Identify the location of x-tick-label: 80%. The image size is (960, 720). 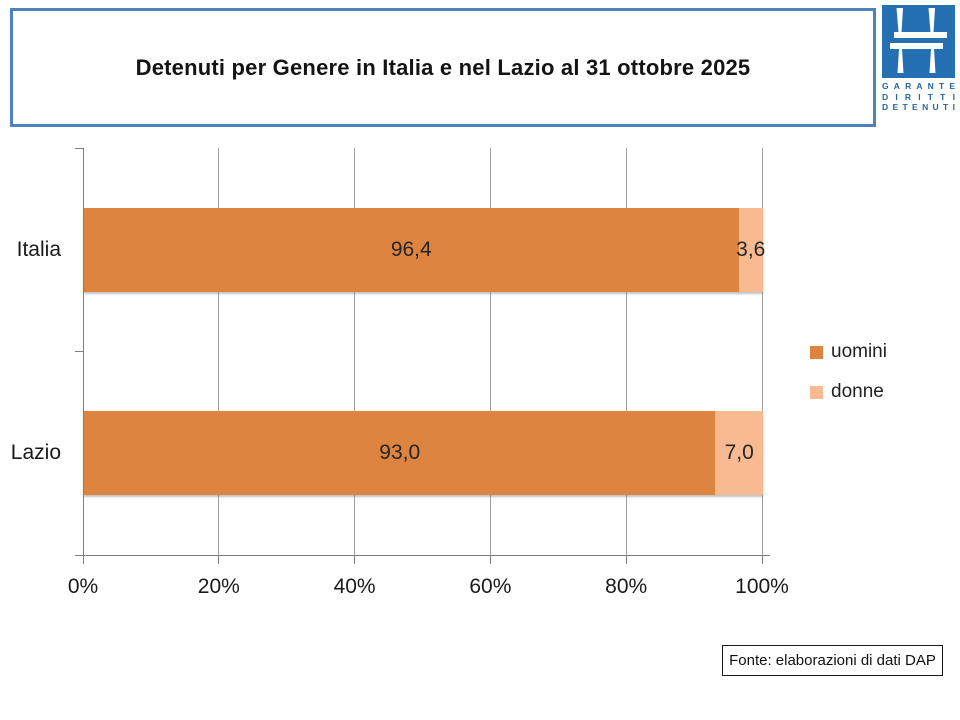
(626, 586).